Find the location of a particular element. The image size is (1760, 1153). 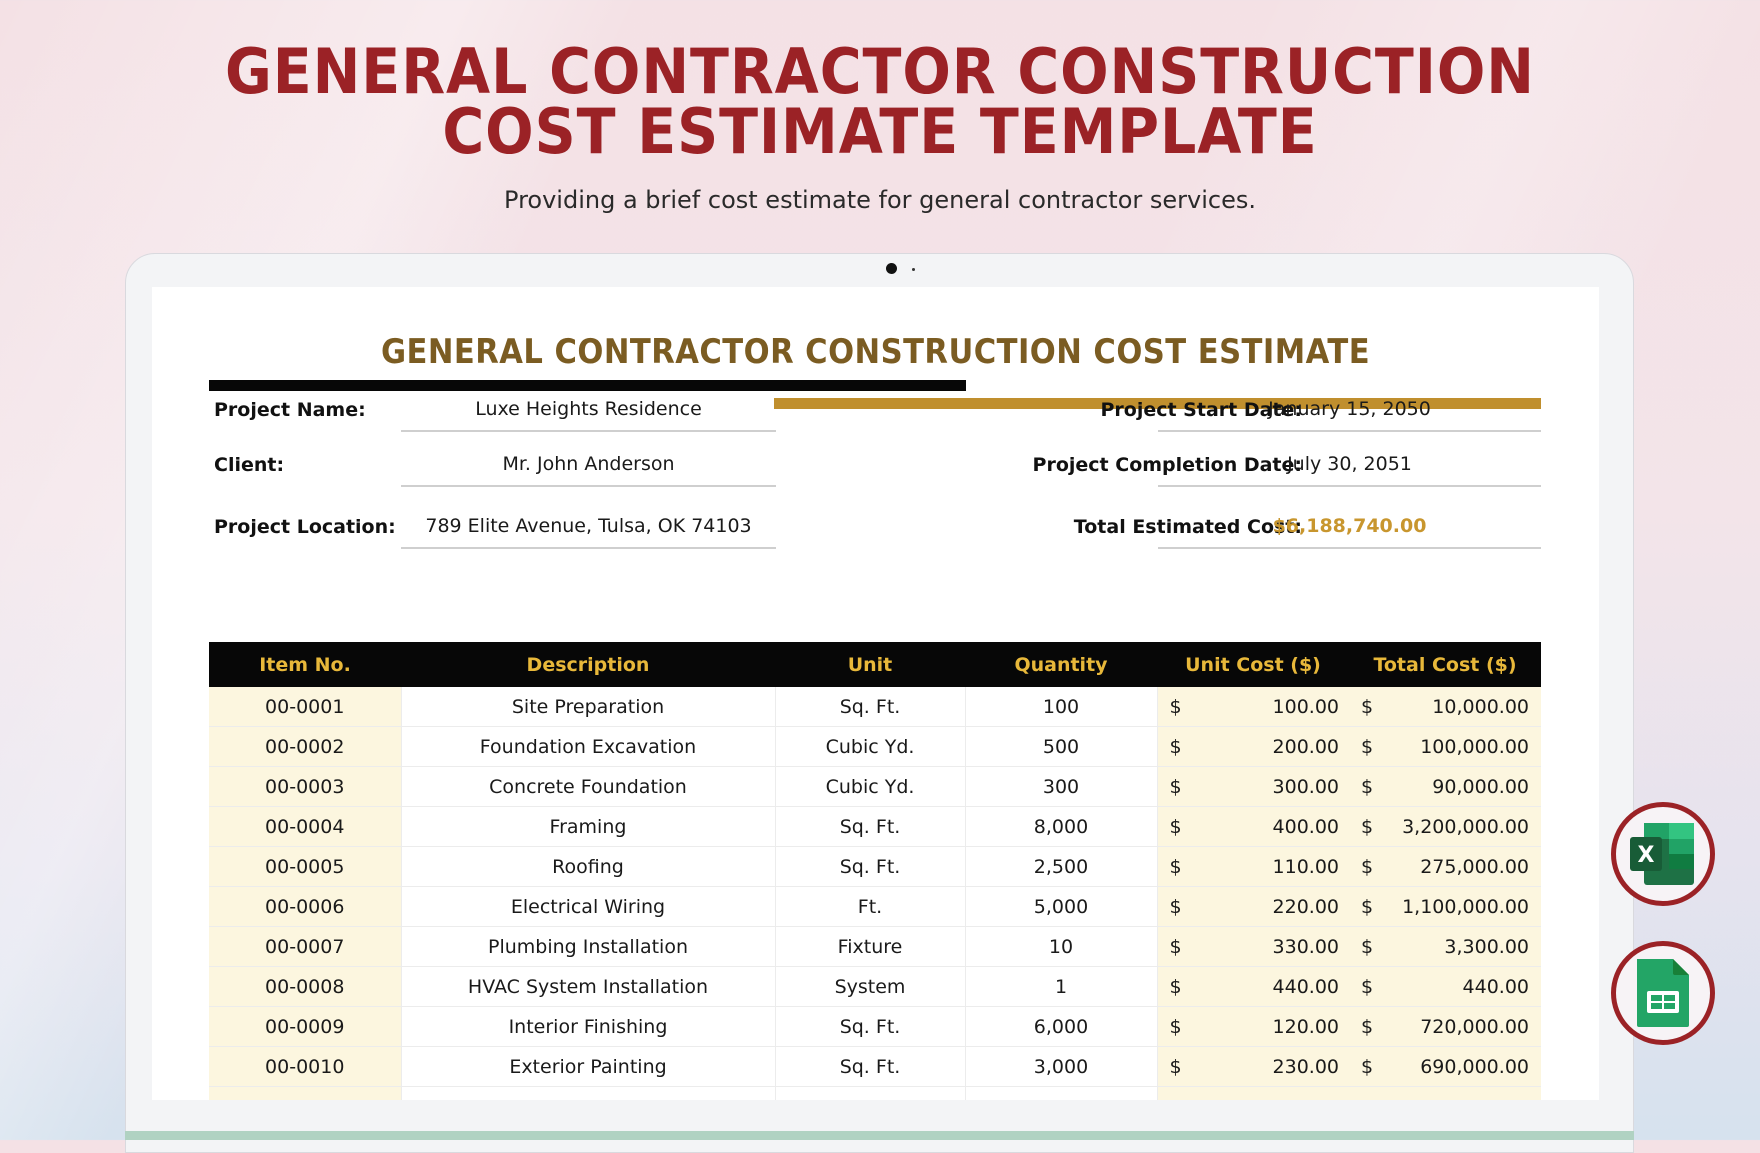

item-no-cell: 00-0006 is located at coordinates (305, 906).